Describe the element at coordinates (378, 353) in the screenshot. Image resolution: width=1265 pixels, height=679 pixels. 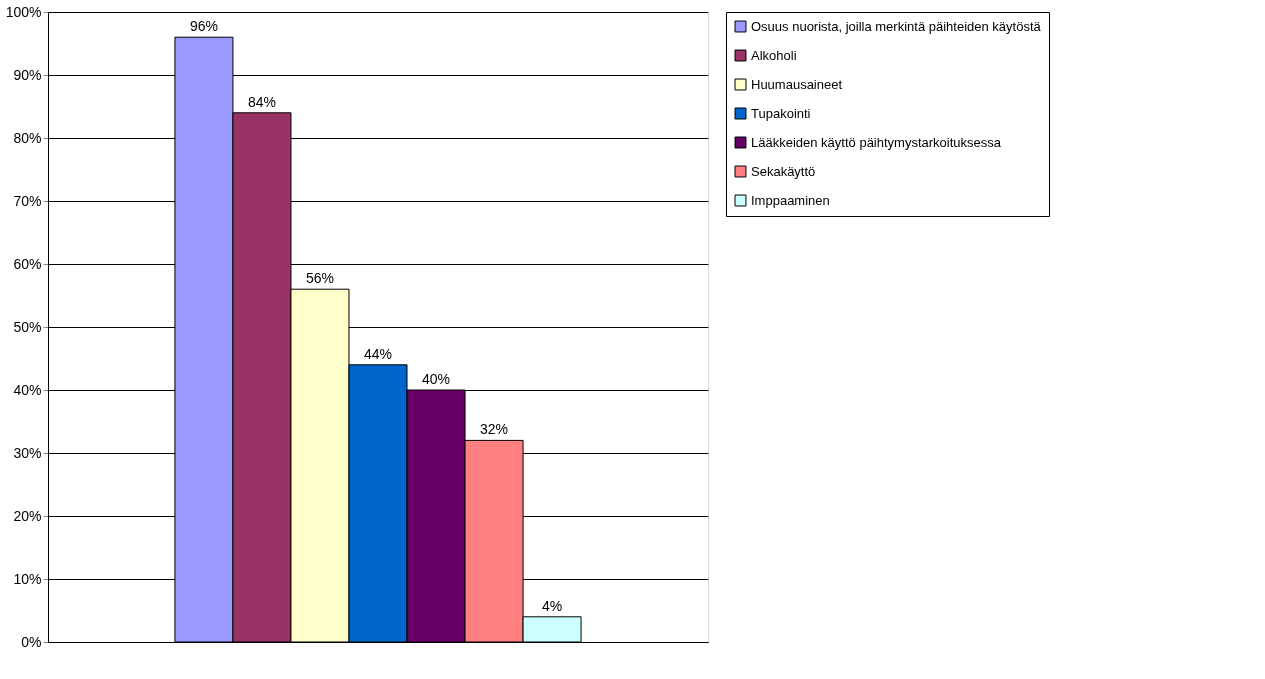
I see `data-label: 44%` at that location.